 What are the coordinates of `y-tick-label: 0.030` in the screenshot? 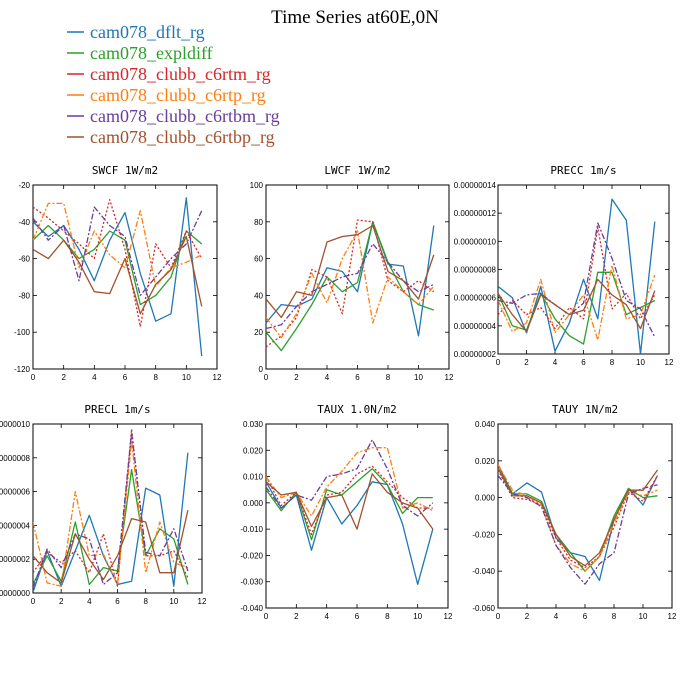 It's located at (253, 424).